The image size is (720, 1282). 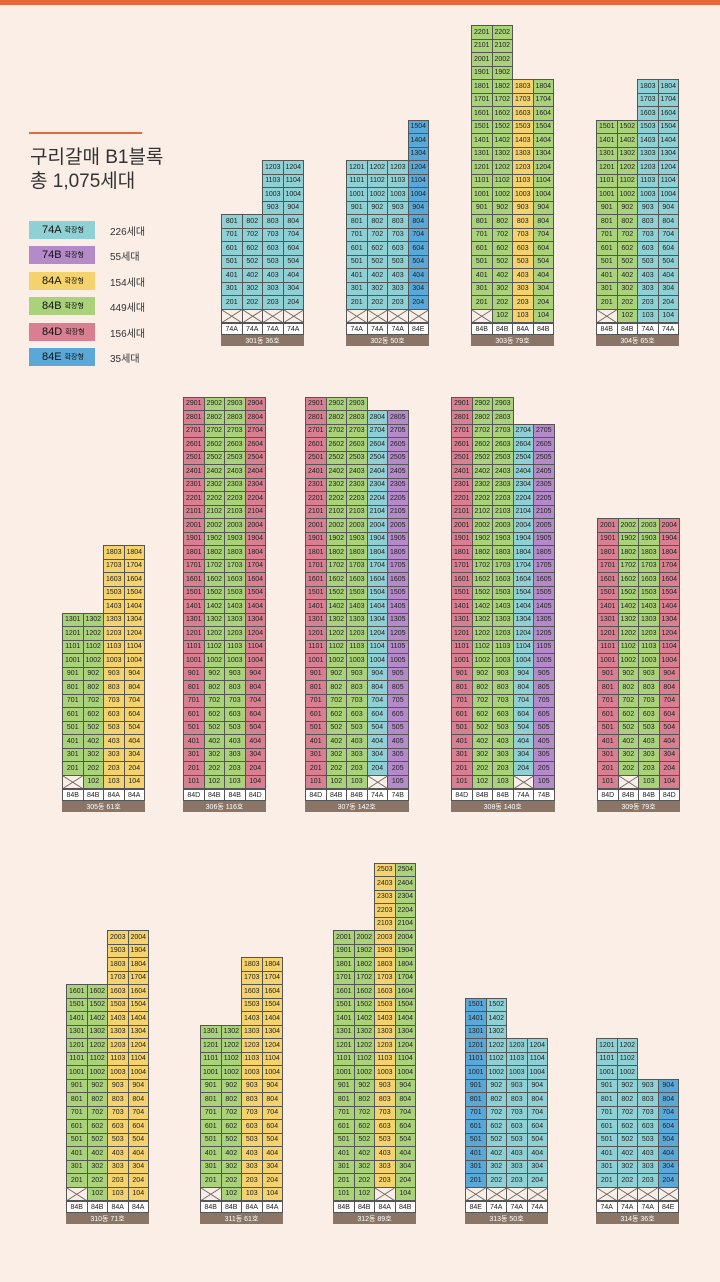 What do you see at coordinates (517, 1058) in the screenshot?
I see `unit-cell: 1103` at bounding box center [517, 1058].